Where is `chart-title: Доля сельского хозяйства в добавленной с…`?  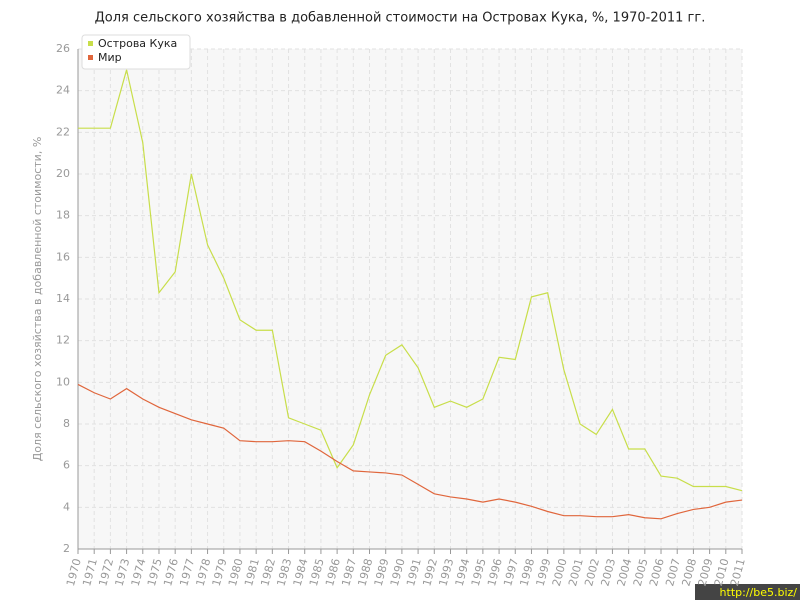 chart-title: Доля сельского хозяйства в добавленной с… is located at coordinates (400, 18).